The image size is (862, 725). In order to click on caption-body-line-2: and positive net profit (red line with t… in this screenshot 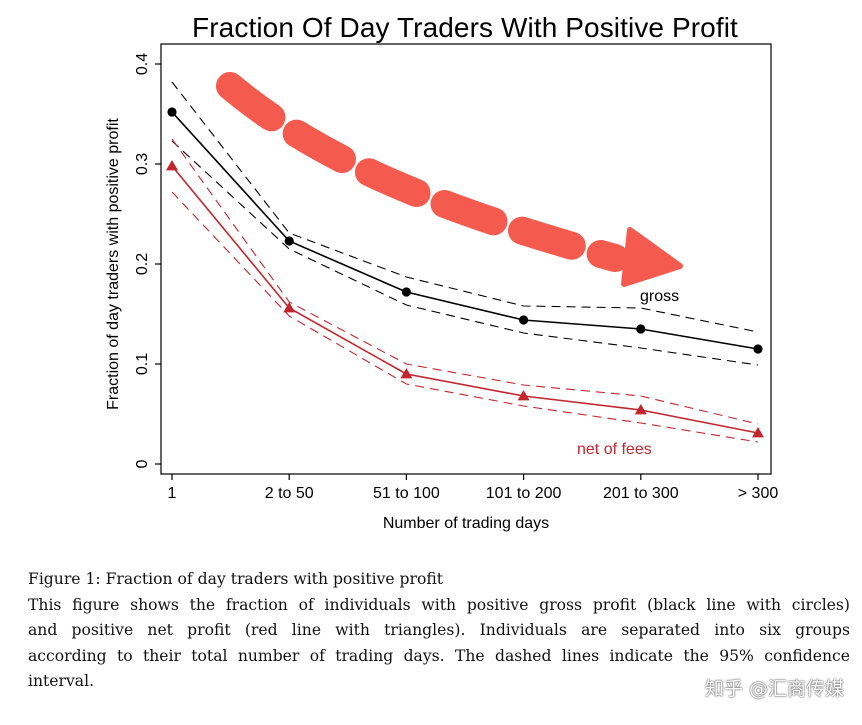, I will do `click(439, 630)`.